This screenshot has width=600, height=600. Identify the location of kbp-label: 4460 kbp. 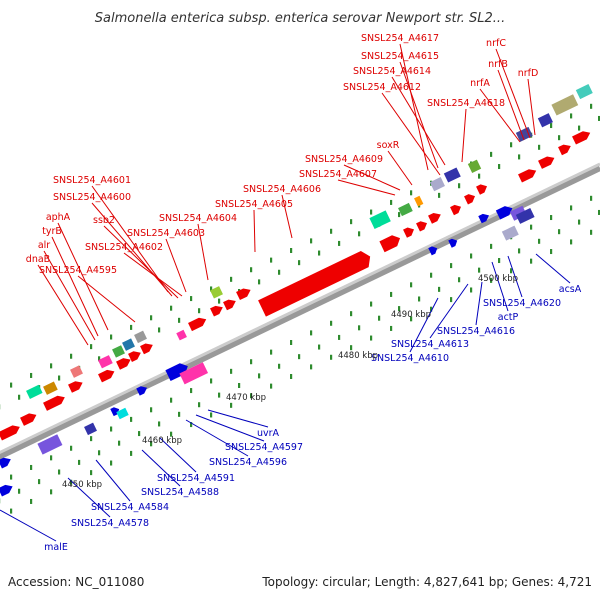
(162, 441).